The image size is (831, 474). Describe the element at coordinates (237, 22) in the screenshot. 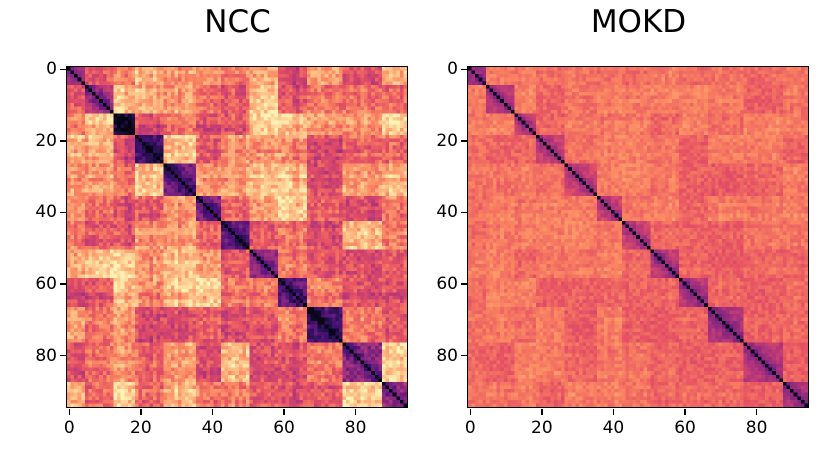

I see `ncc-title: NCC` at that location.